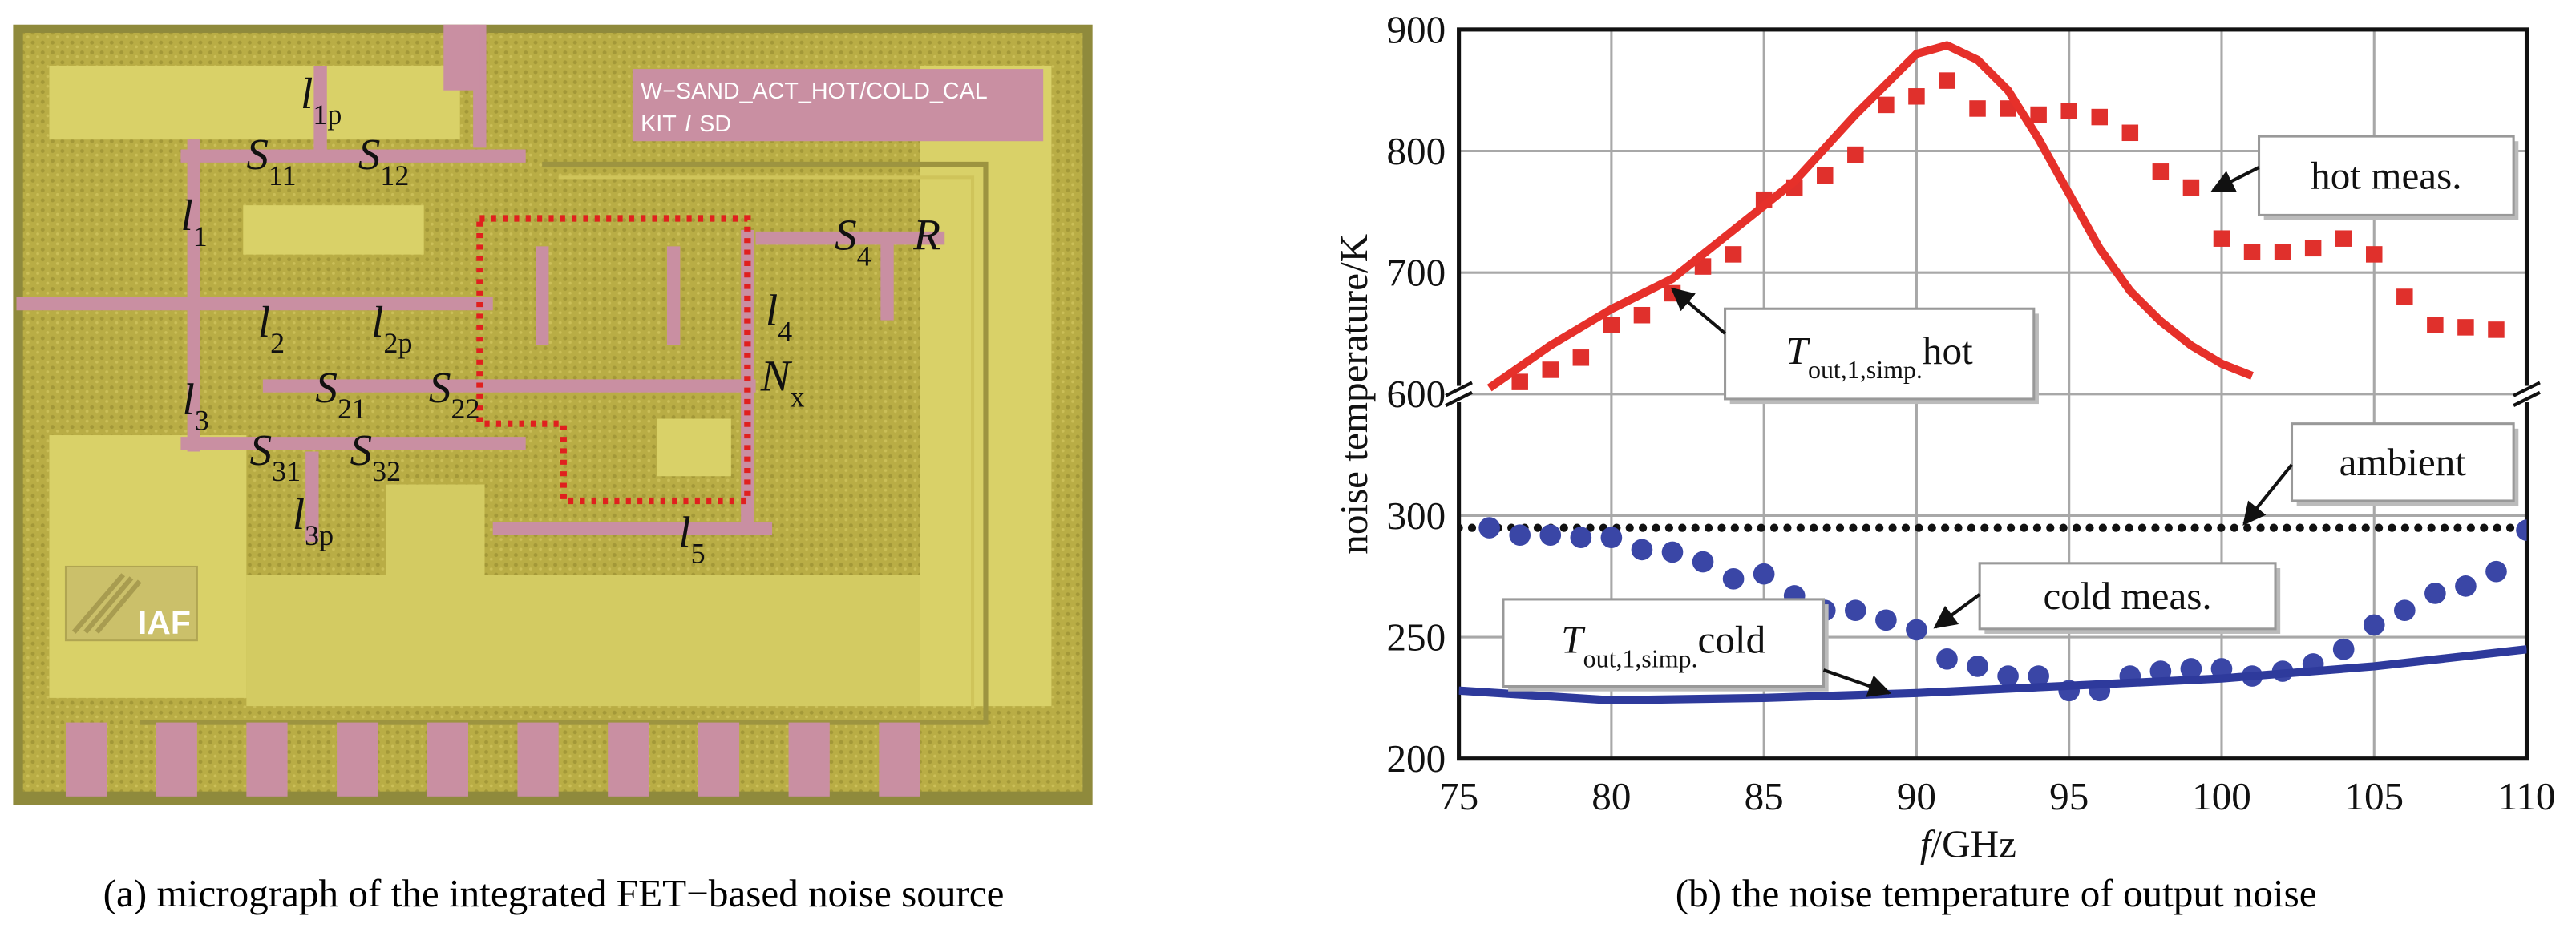  I want to click on label-sub: 11, so click(283, 175).